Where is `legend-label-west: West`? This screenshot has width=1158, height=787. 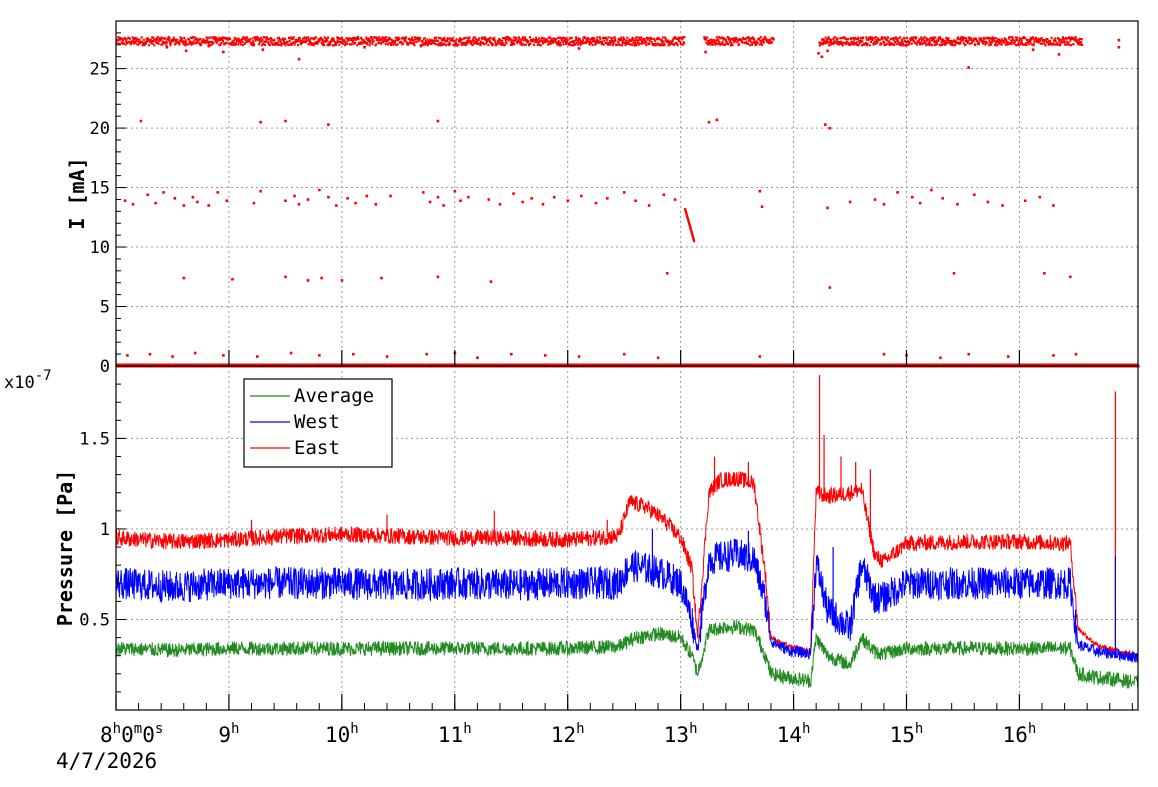
legend-label-west: West is located at coordinates (317, 422).